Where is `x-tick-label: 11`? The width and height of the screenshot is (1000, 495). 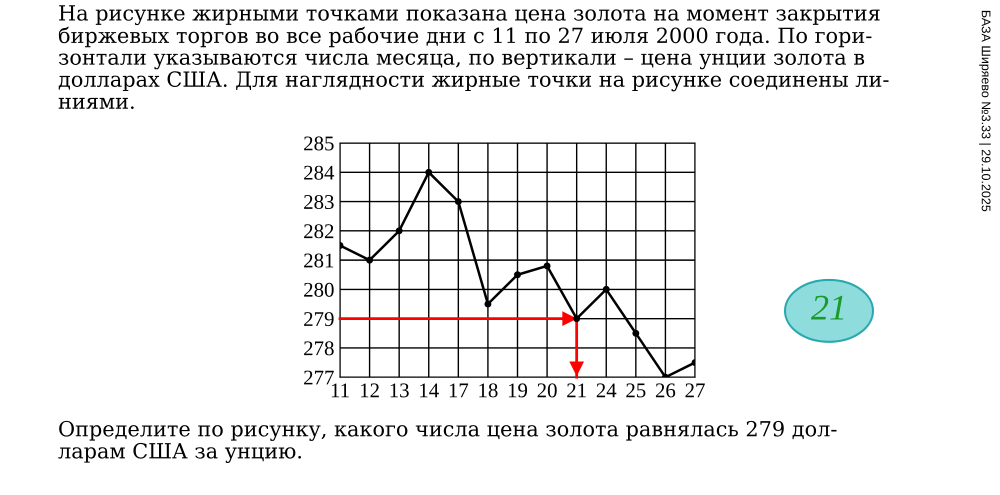
x-tick-label: 11 is located at coordinates (340, 390).